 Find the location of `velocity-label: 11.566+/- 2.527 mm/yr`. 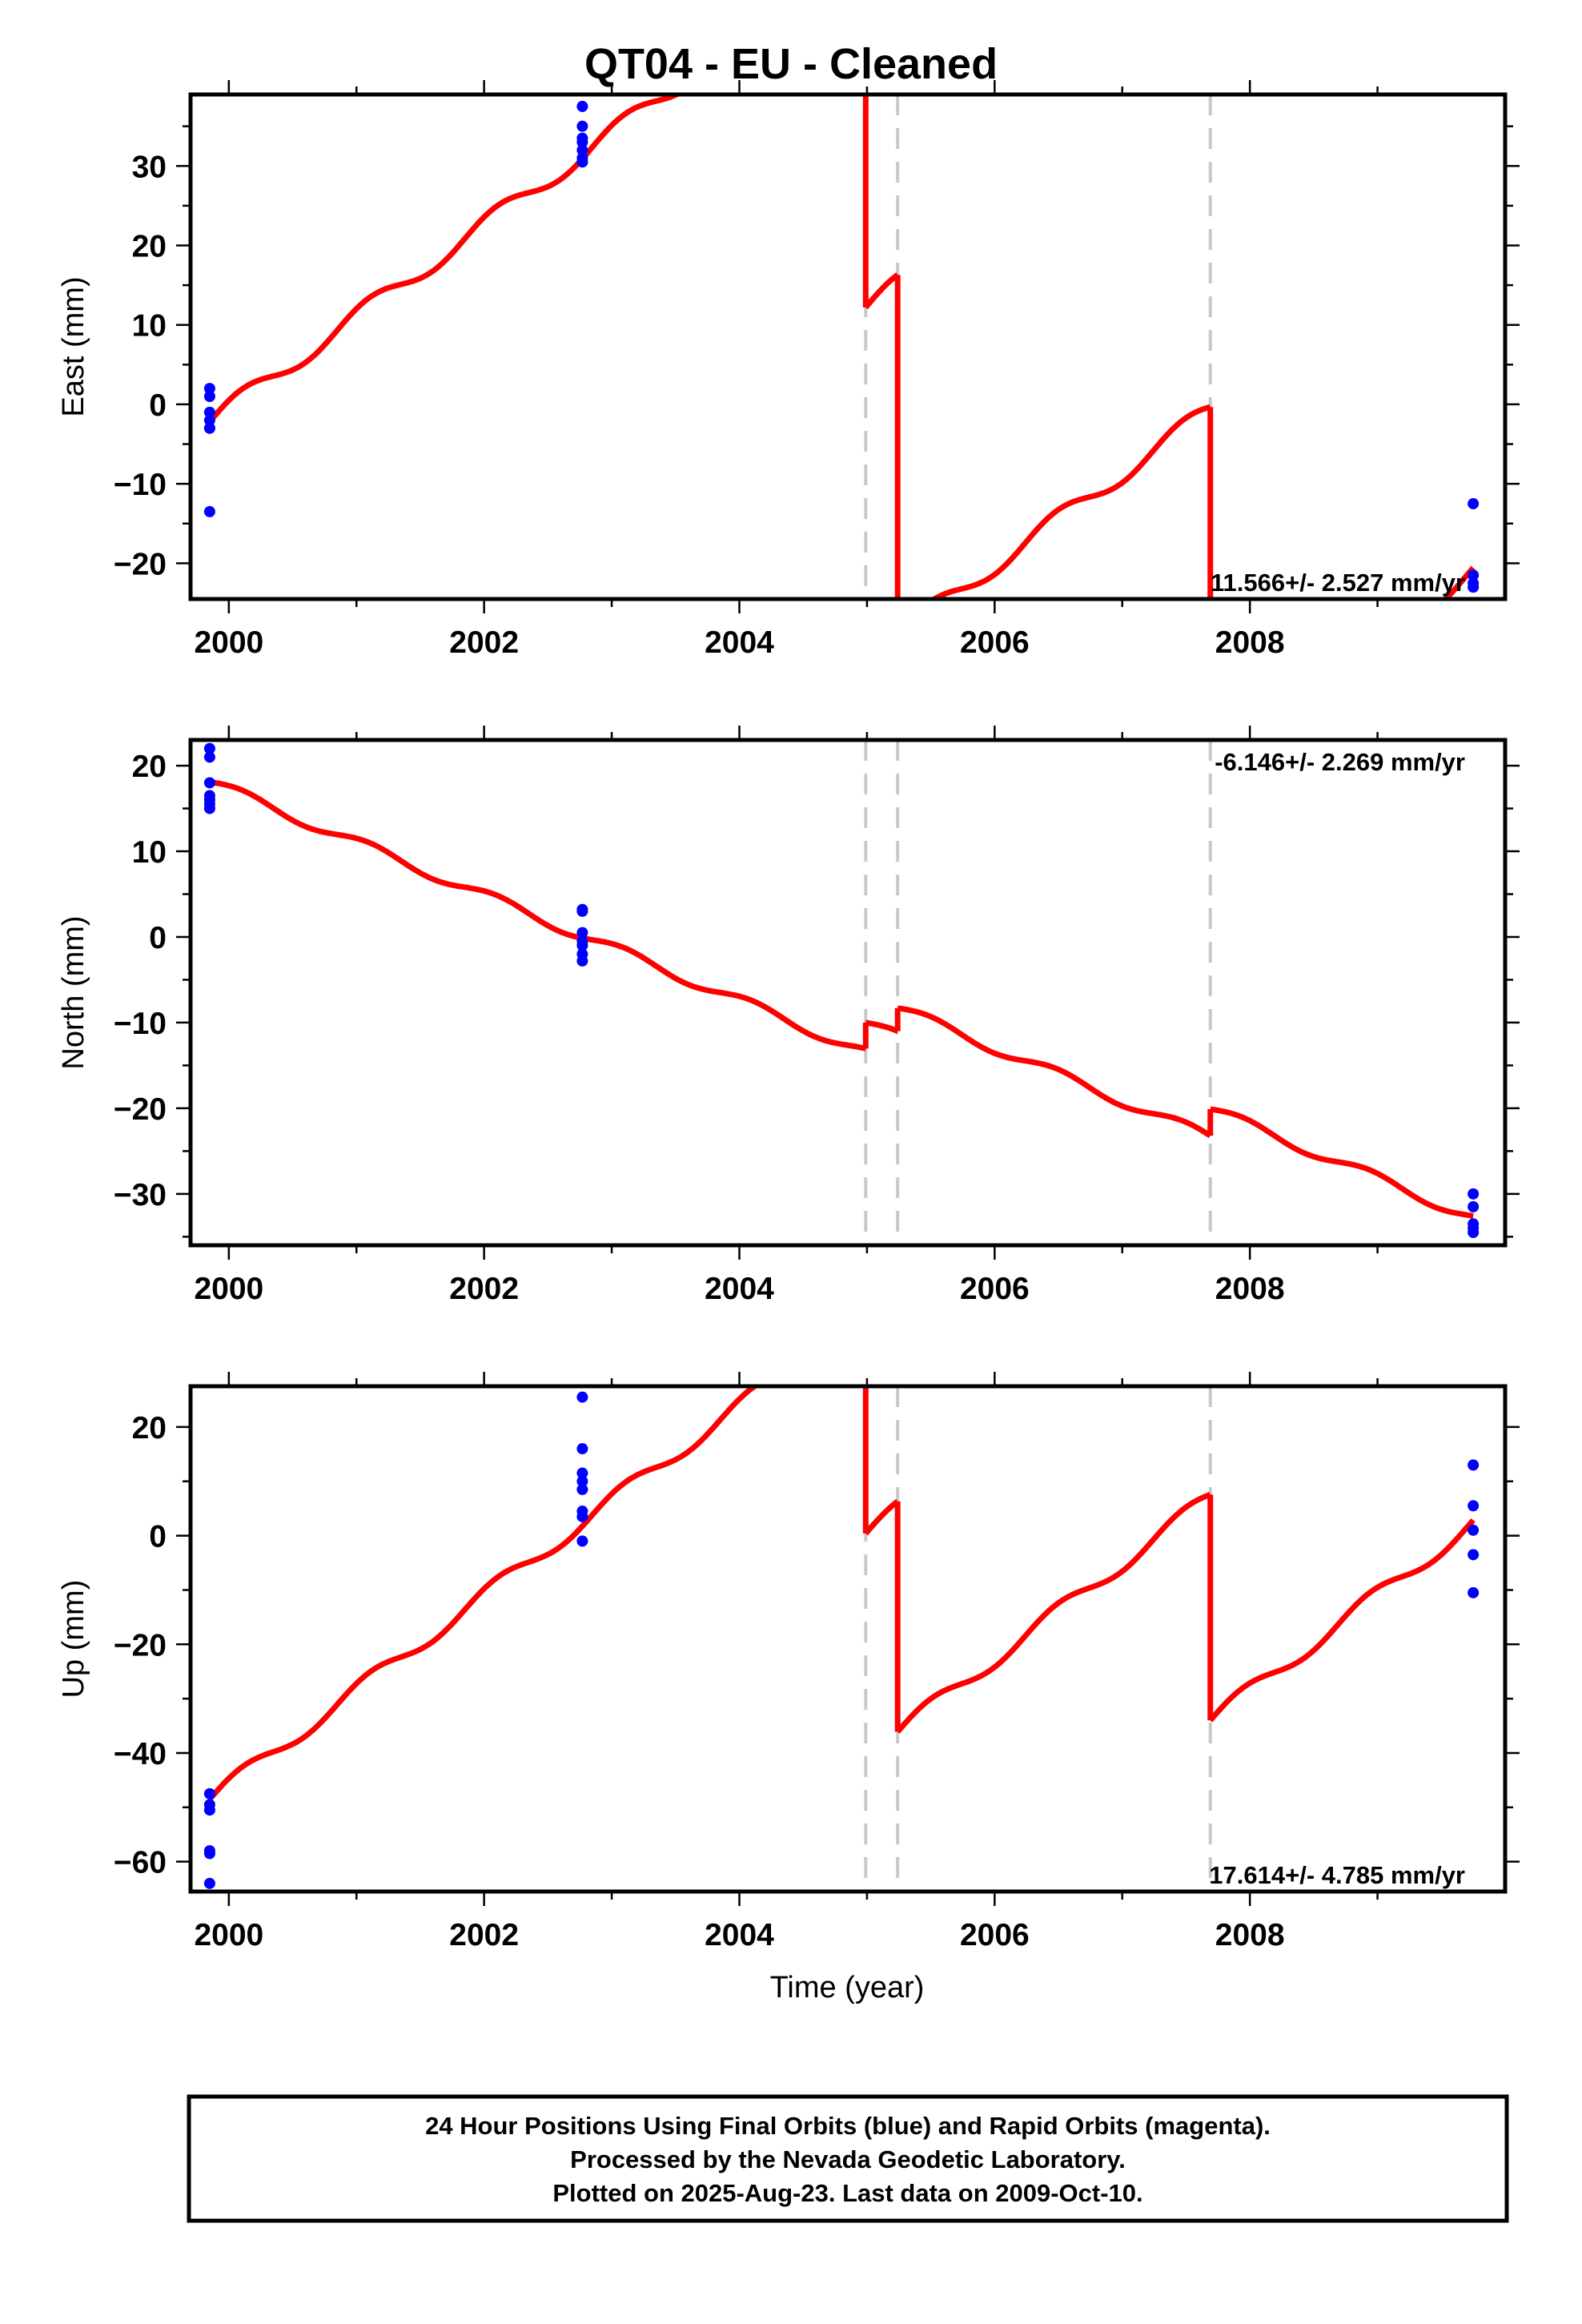

velocity-label: 11.566+/- 2.527 mm/yr is located at coordinates (1338, 583).